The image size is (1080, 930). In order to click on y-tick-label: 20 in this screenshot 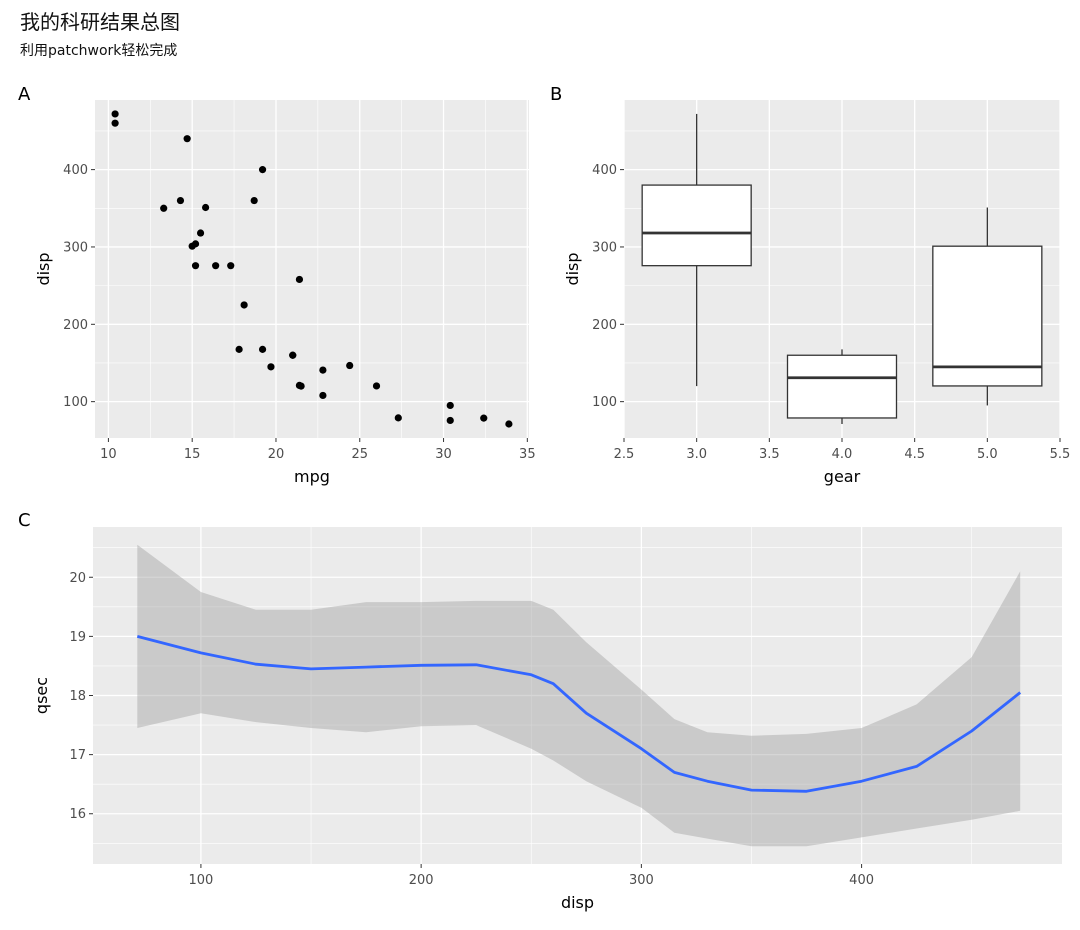, I will do `click(77, 578)`.